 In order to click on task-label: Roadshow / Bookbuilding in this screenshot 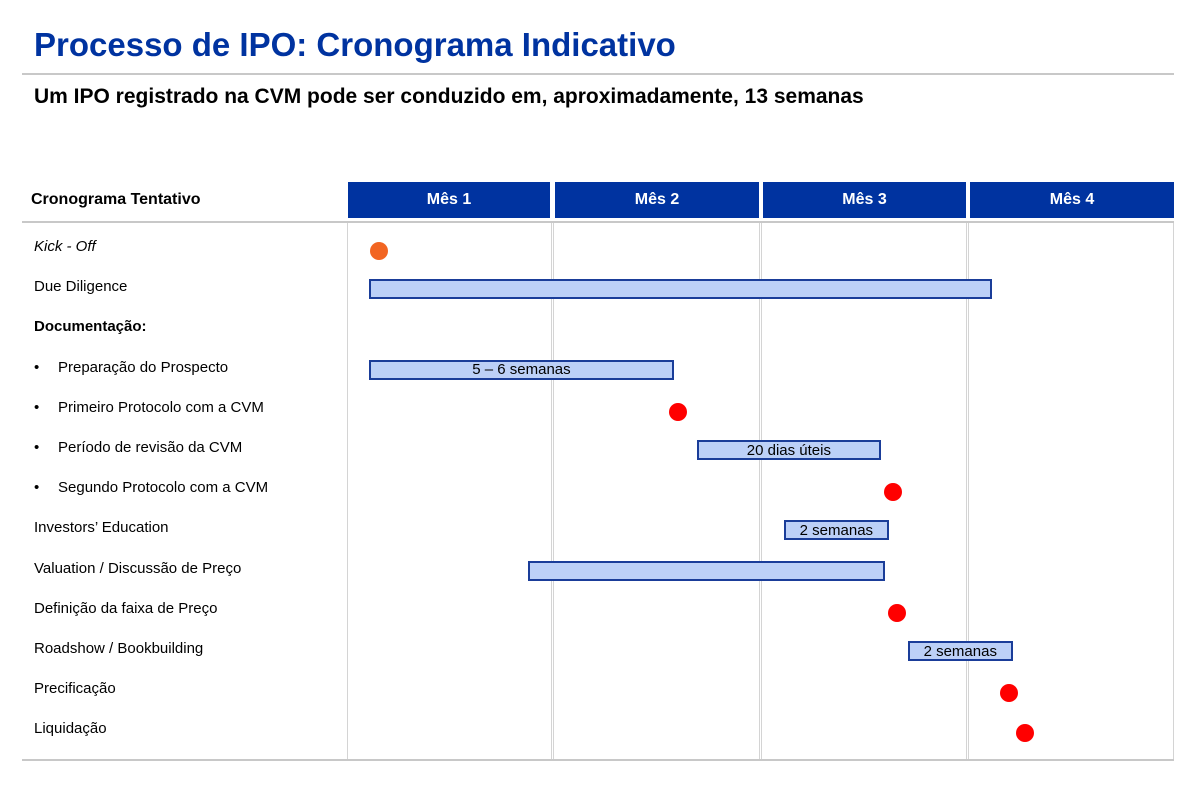, I will do `click(118, 648)`.